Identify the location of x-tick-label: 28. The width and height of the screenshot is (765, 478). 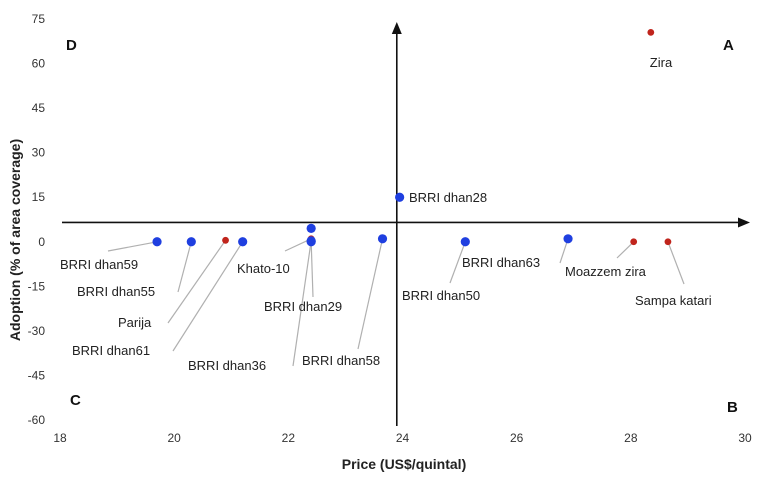
(631, 438).